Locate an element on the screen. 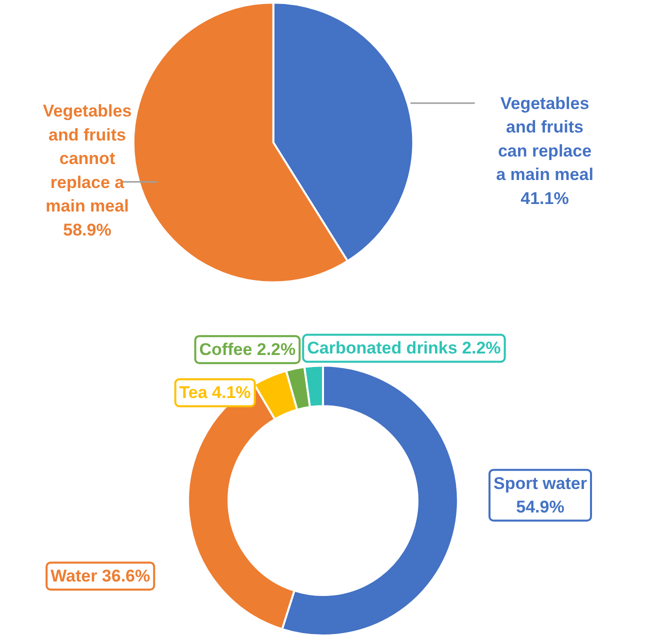 This screenshot has width=645, height=643. slice-label: Coffee 2.2% is located at coordinates (247, 350).